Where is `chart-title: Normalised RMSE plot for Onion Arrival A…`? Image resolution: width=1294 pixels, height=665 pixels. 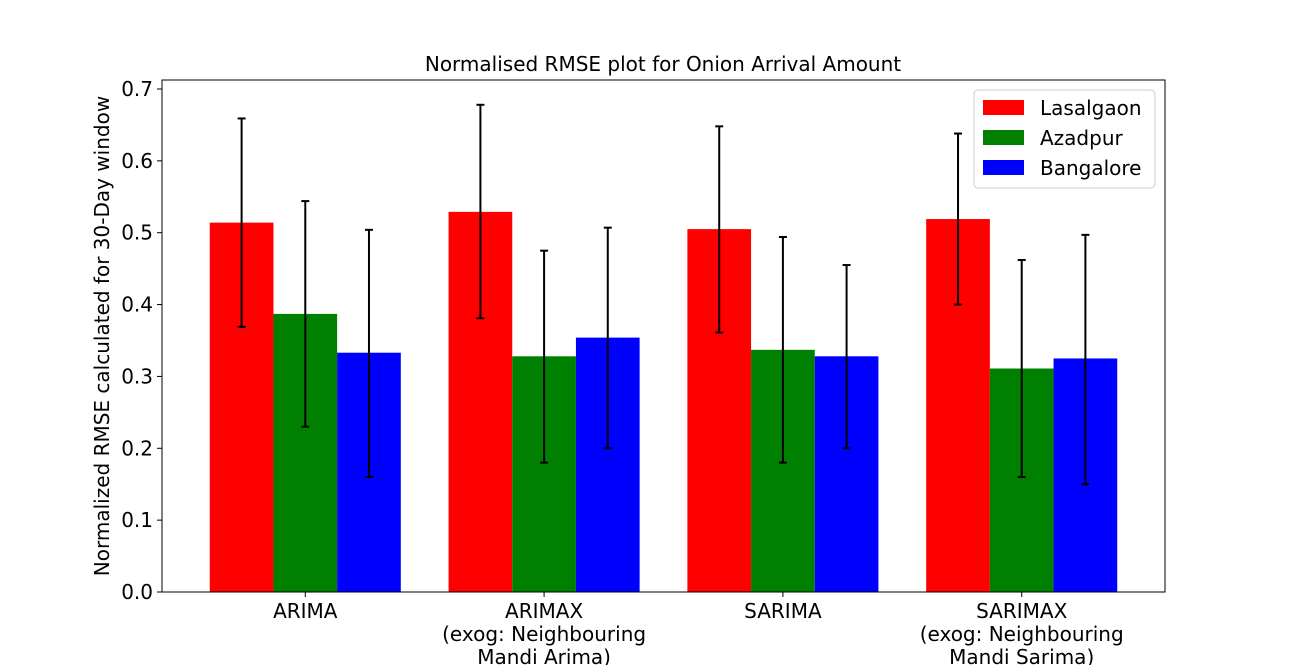 chart-title: Normalised RMSE plot for Onion Arrival A… is located at coordinates (663, 64).